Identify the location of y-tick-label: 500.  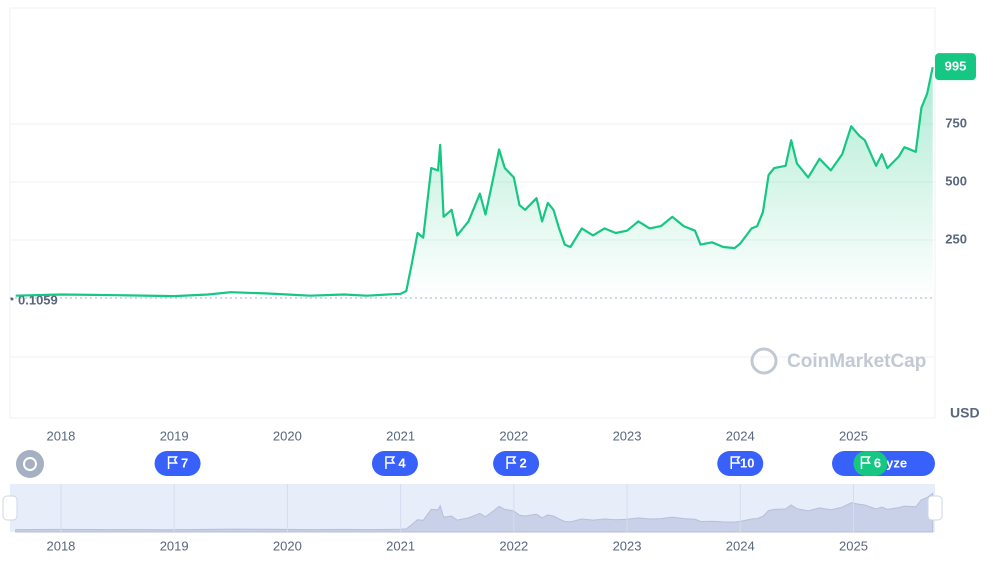
(956, 180).